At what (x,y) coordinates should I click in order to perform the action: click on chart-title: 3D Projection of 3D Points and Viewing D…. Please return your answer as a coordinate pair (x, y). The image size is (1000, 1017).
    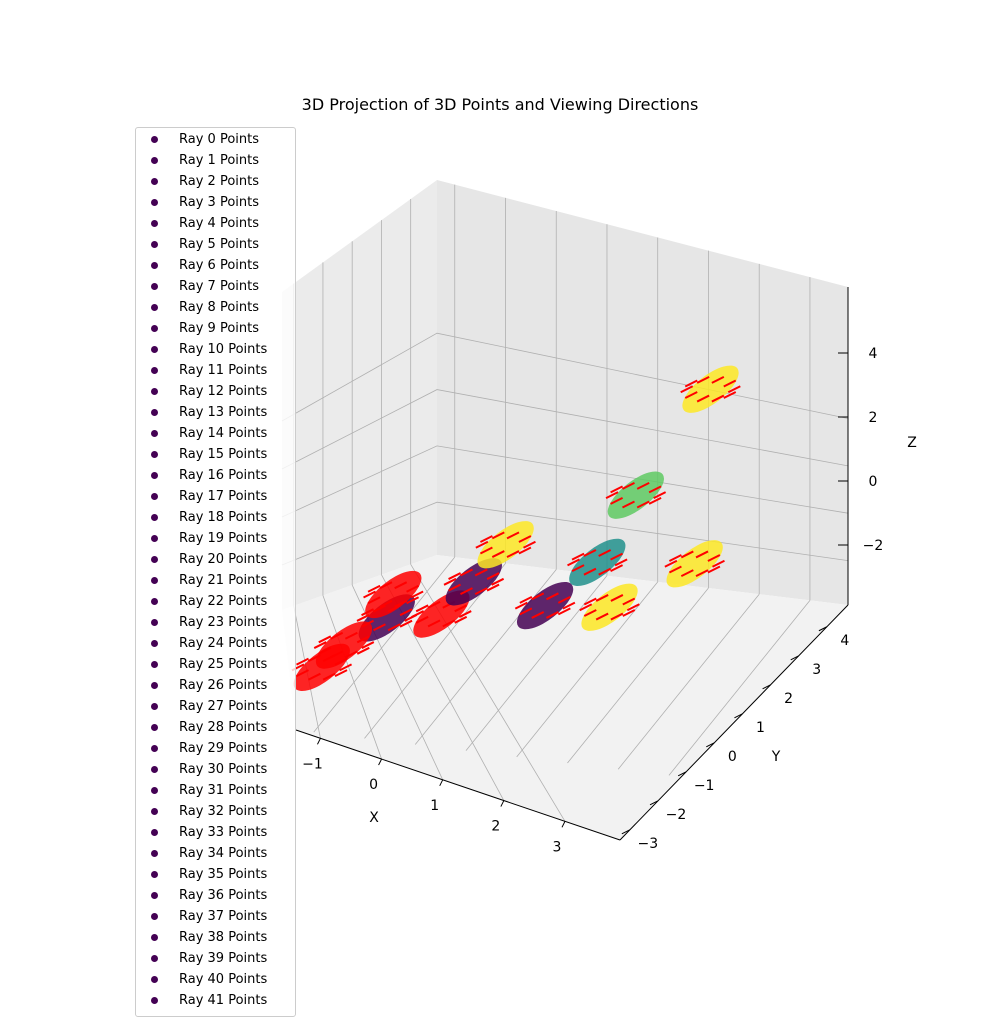
    Looking at the image, I should click on (500, 104).